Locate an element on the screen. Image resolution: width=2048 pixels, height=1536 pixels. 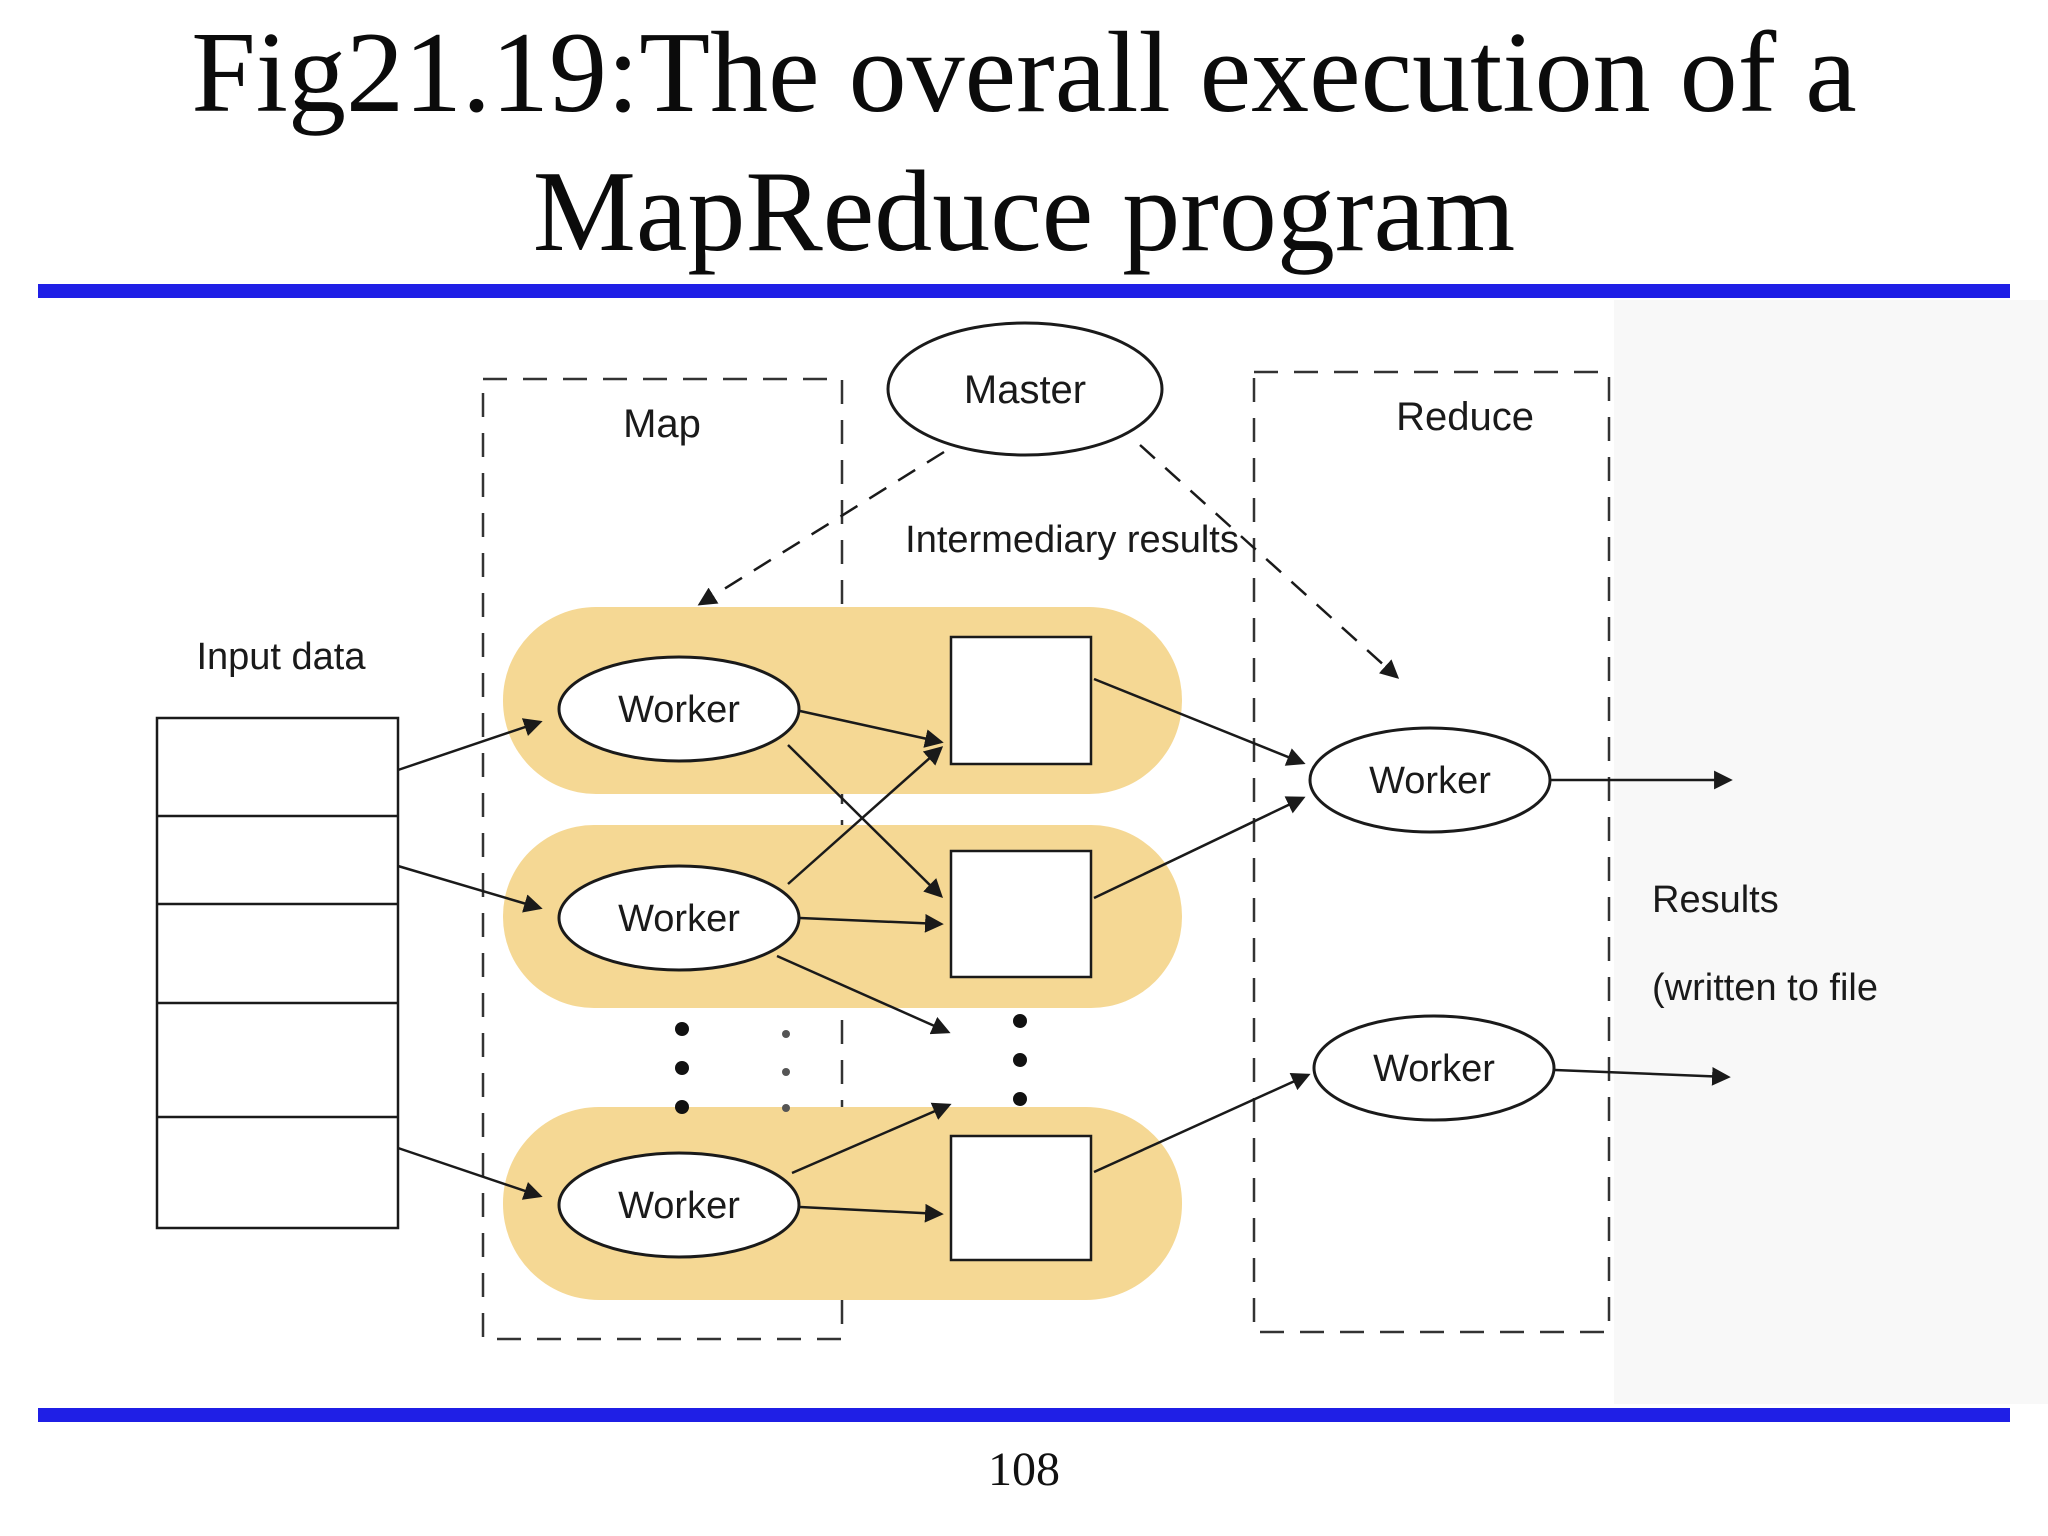
input-data-table is located at coordinates (277, 973).